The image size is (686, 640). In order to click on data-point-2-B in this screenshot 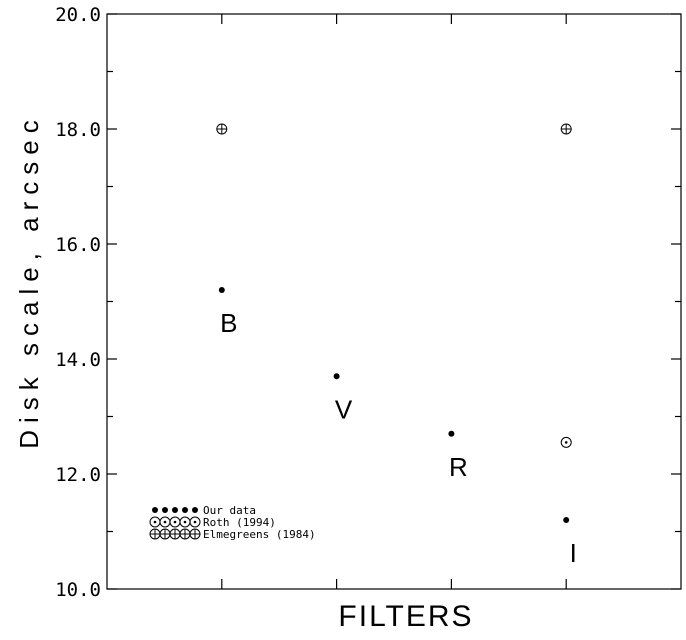, I will do `click(222, 129)`.